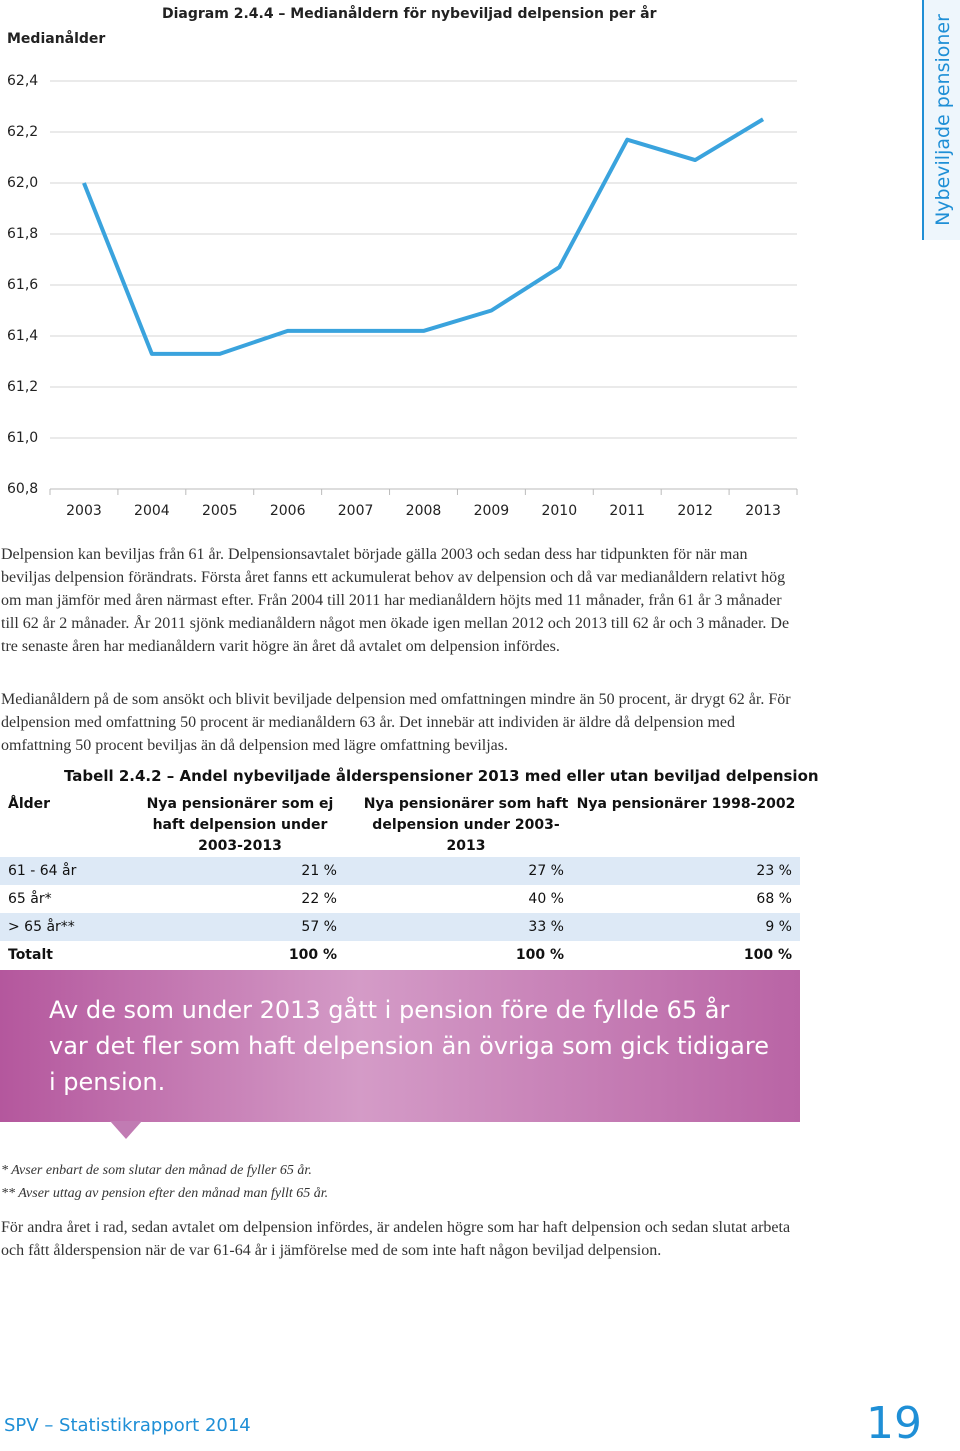 The image size is (960, 1451). I want to click on cell: 65 år*, so click(30, 899).